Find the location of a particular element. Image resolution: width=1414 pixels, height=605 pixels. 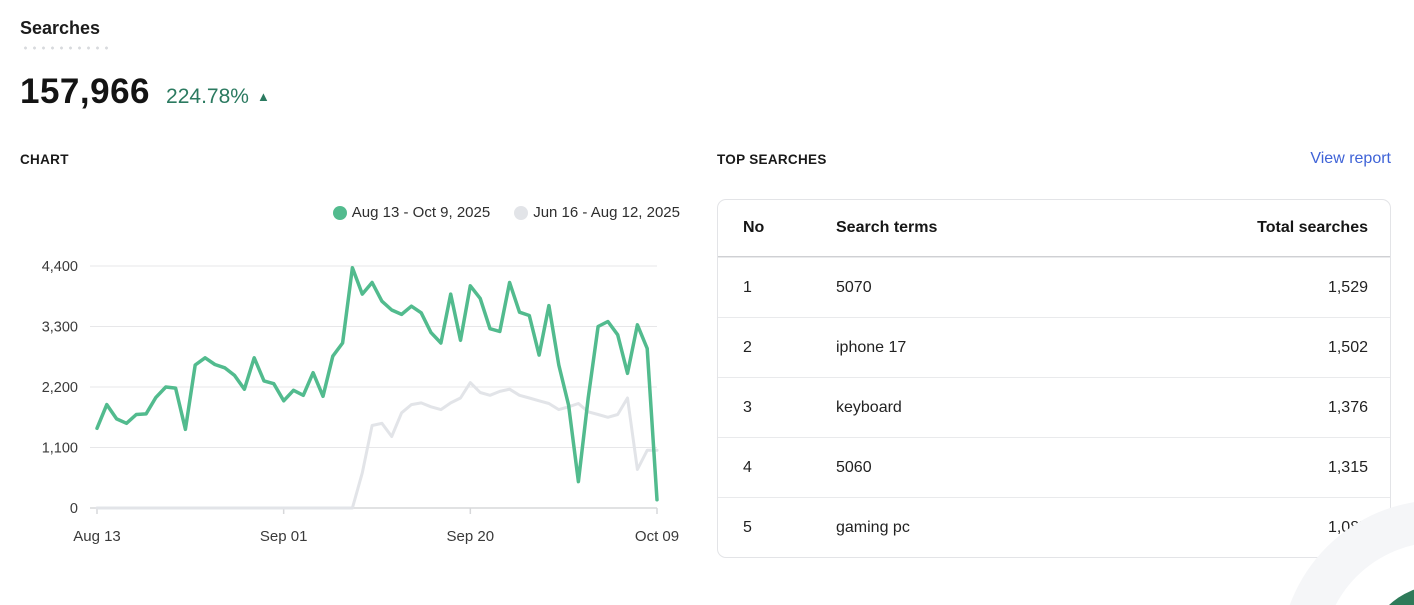

legend-label-current: Aug 13 - Oct 9, 2025 is located at coordinates (421, 212).